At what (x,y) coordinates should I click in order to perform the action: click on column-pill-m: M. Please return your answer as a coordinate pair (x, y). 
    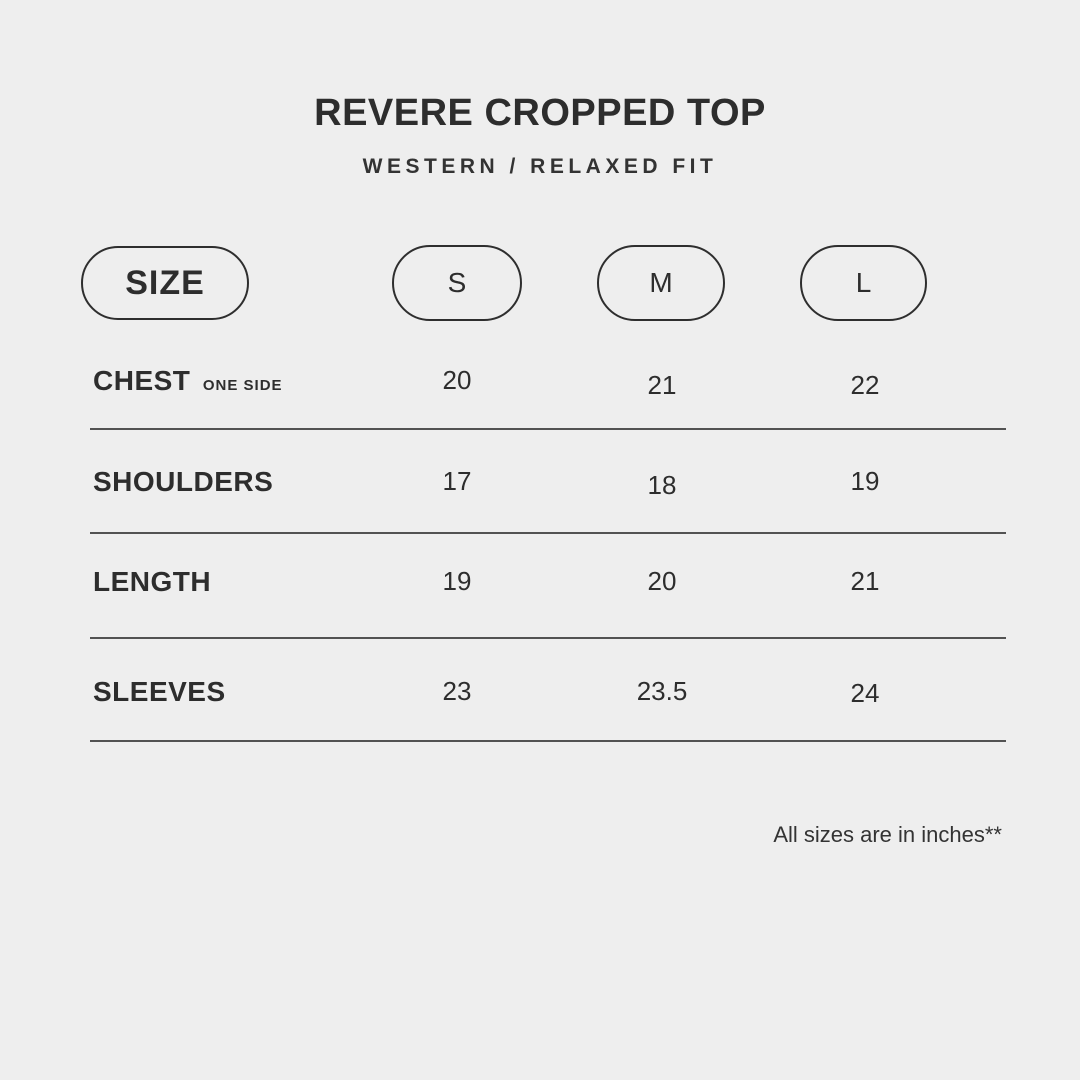
    Looking at the image, I should click on (661, 283).